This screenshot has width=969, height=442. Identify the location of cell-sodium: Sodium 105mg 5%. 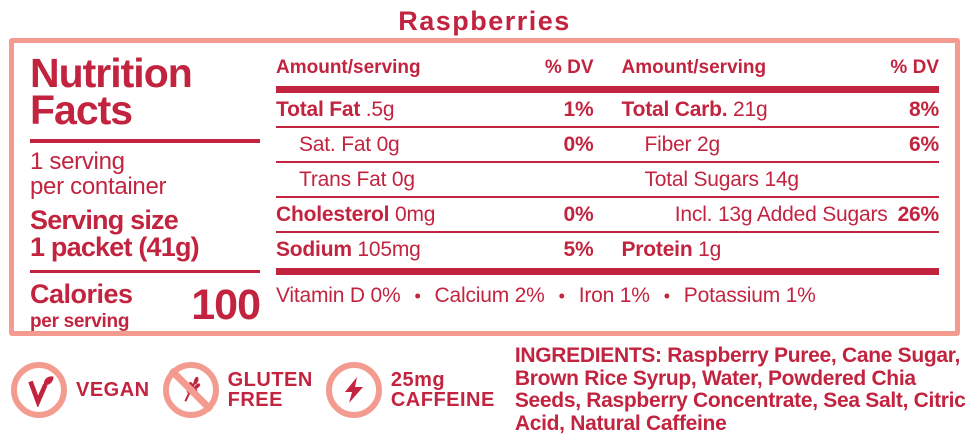
(435, 250).